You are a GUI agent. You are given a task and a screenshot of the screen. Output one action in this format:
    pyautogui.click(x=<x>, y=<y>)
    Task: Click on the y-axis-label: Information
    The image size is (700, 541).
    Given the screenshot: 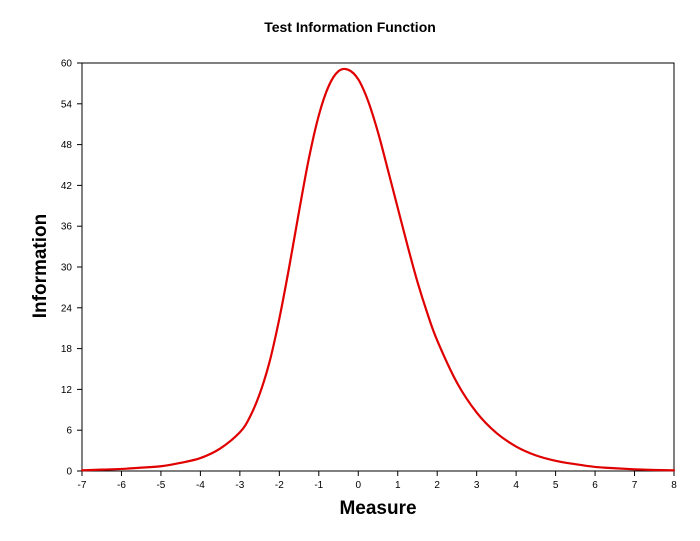 What is the action you would take?
    pyautogui.click(x=40, y=266)
    